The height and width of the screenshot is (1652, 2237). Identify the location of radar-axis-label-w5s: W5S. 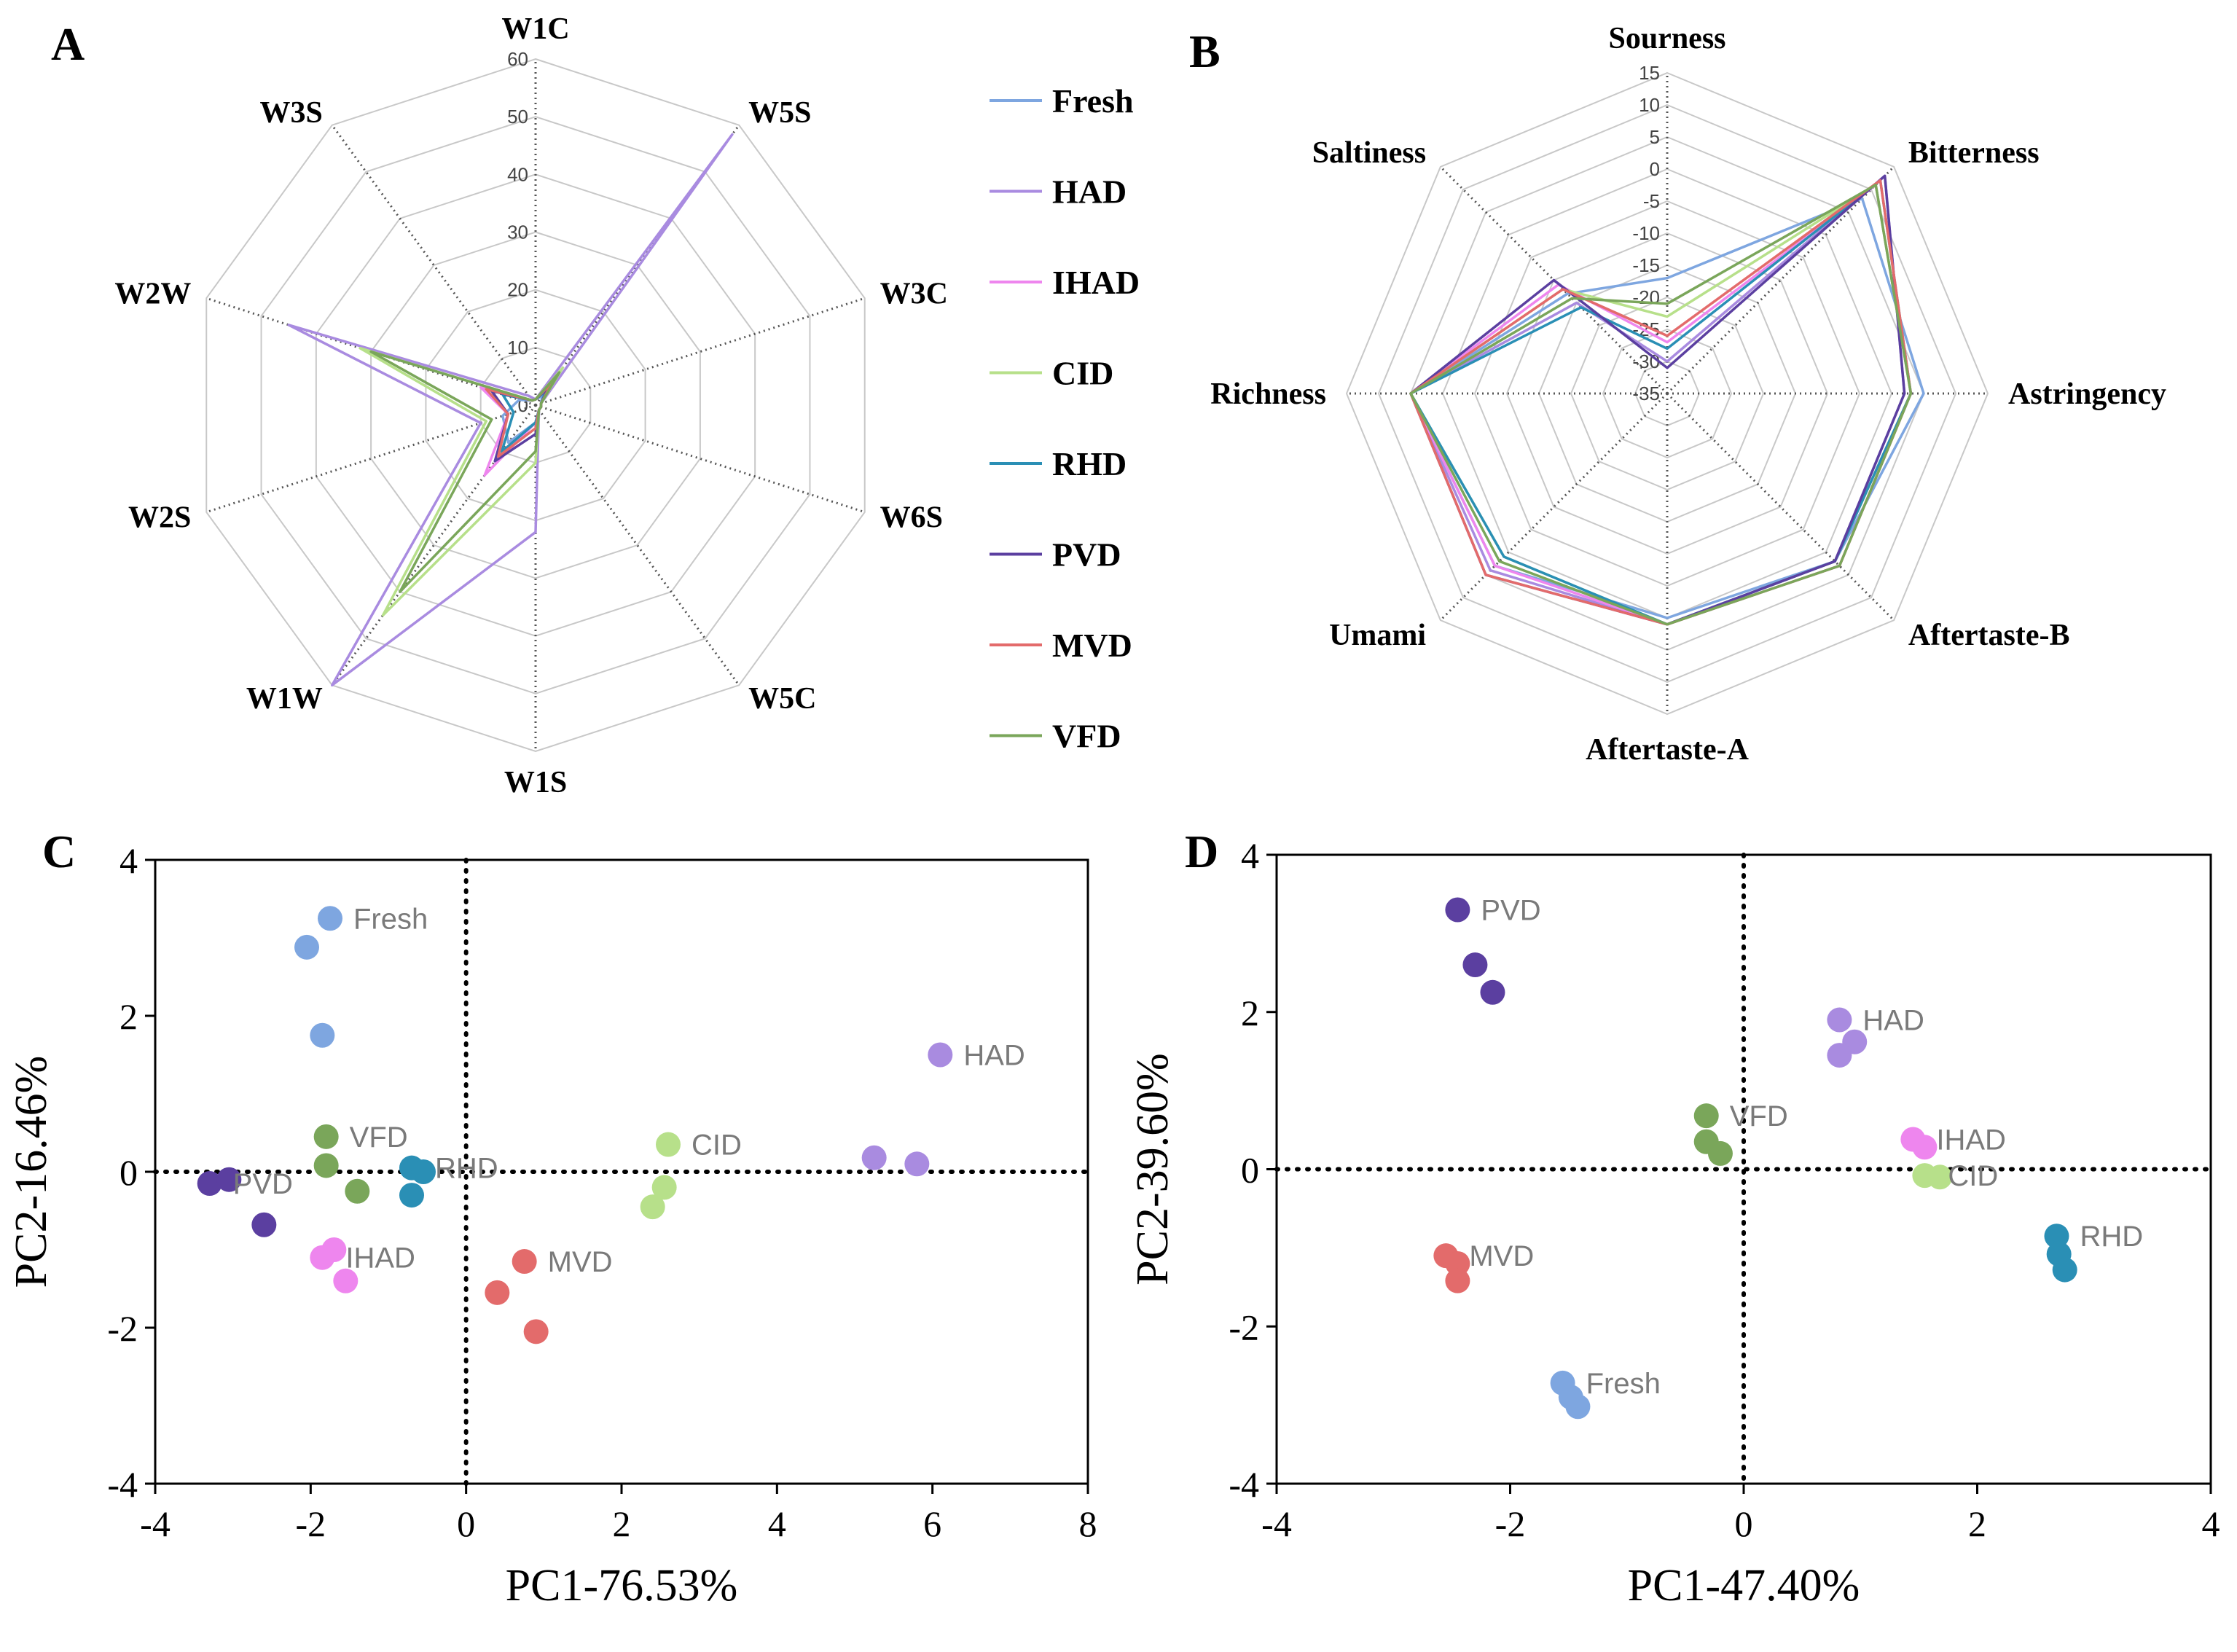
(780, 113).